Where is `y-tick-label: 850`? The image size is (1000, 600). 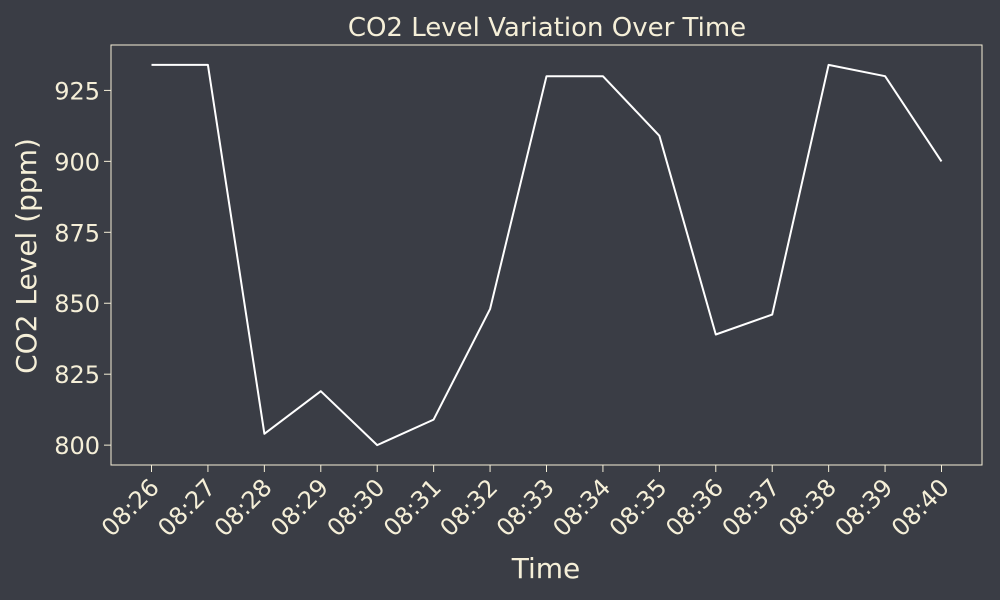
y-tick-label: 850 is located at coordinates (77, 304).